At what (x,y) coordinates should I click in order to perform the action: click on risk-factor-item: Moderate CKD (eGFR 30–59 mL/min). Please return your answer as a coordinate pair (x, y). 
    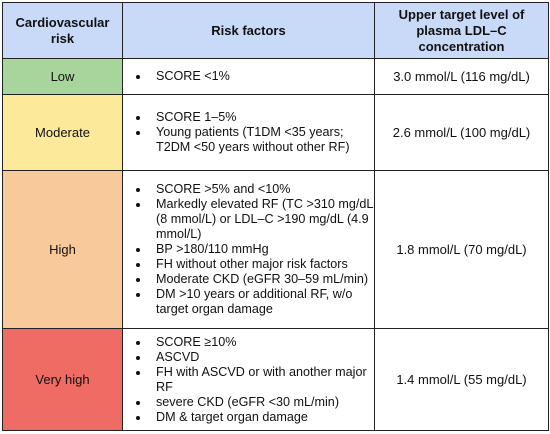
    Looking at the image, I should click on (262, 279).